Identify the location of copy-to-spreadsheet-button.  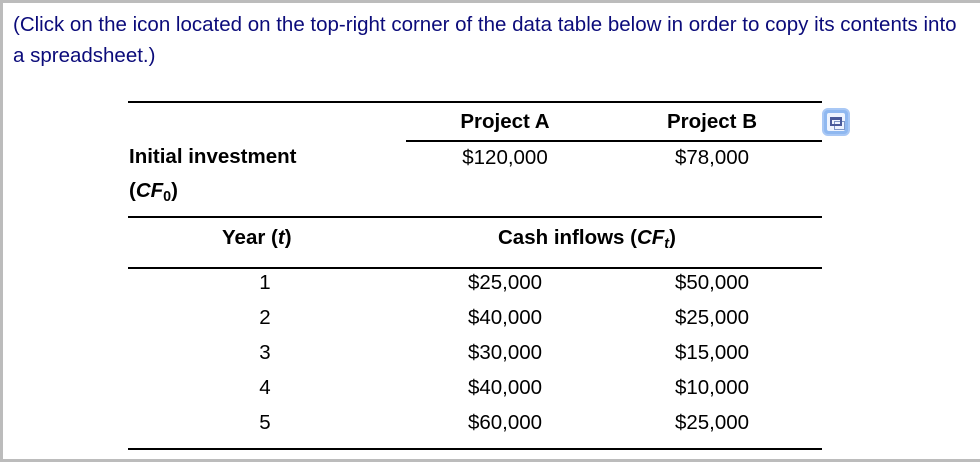
(836, 122).